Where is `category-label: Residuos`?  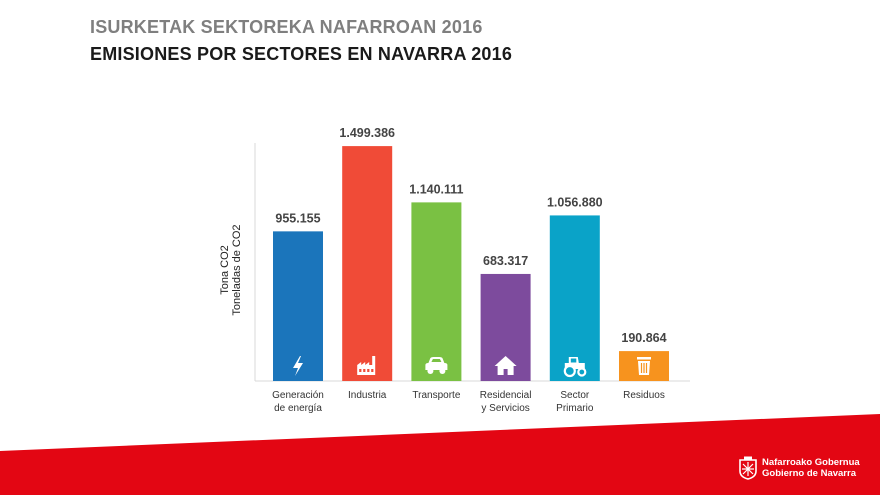
category-label: Residuos is located at coordinates (644, 395).